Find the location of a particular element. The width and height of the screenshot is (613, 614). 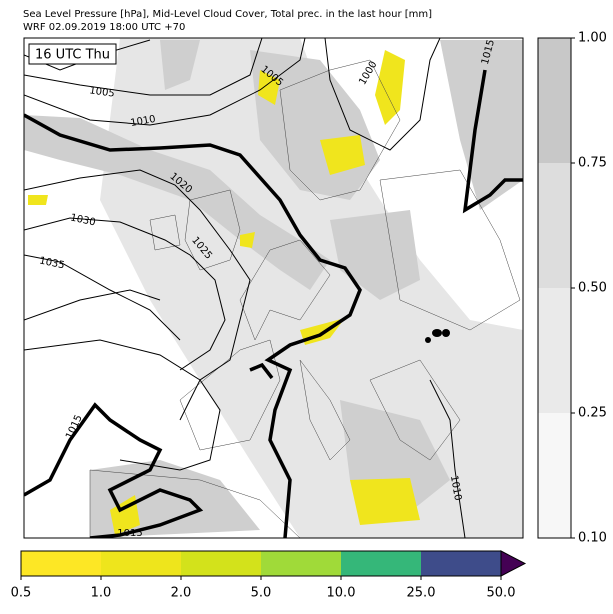

contour-label: 1005 is located at coordinates (102, 92).